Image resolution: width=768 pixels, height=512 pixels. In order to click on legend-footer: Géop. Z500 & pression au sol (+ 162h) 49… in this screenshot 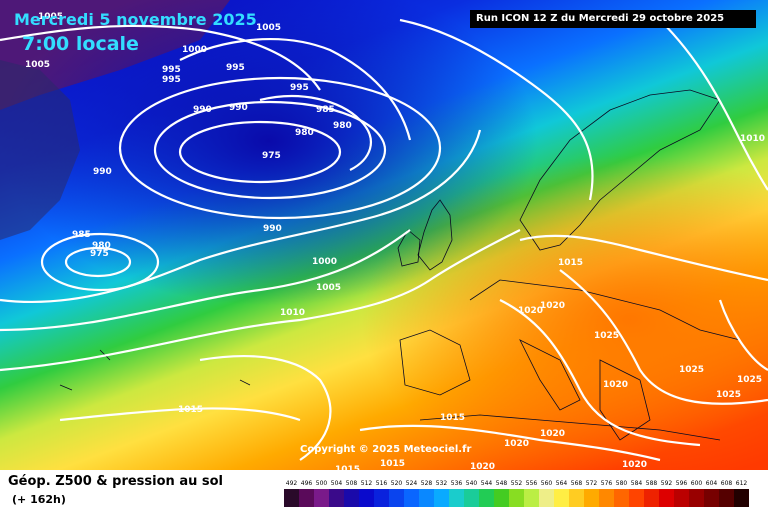, I will do `click(384, 491)`.